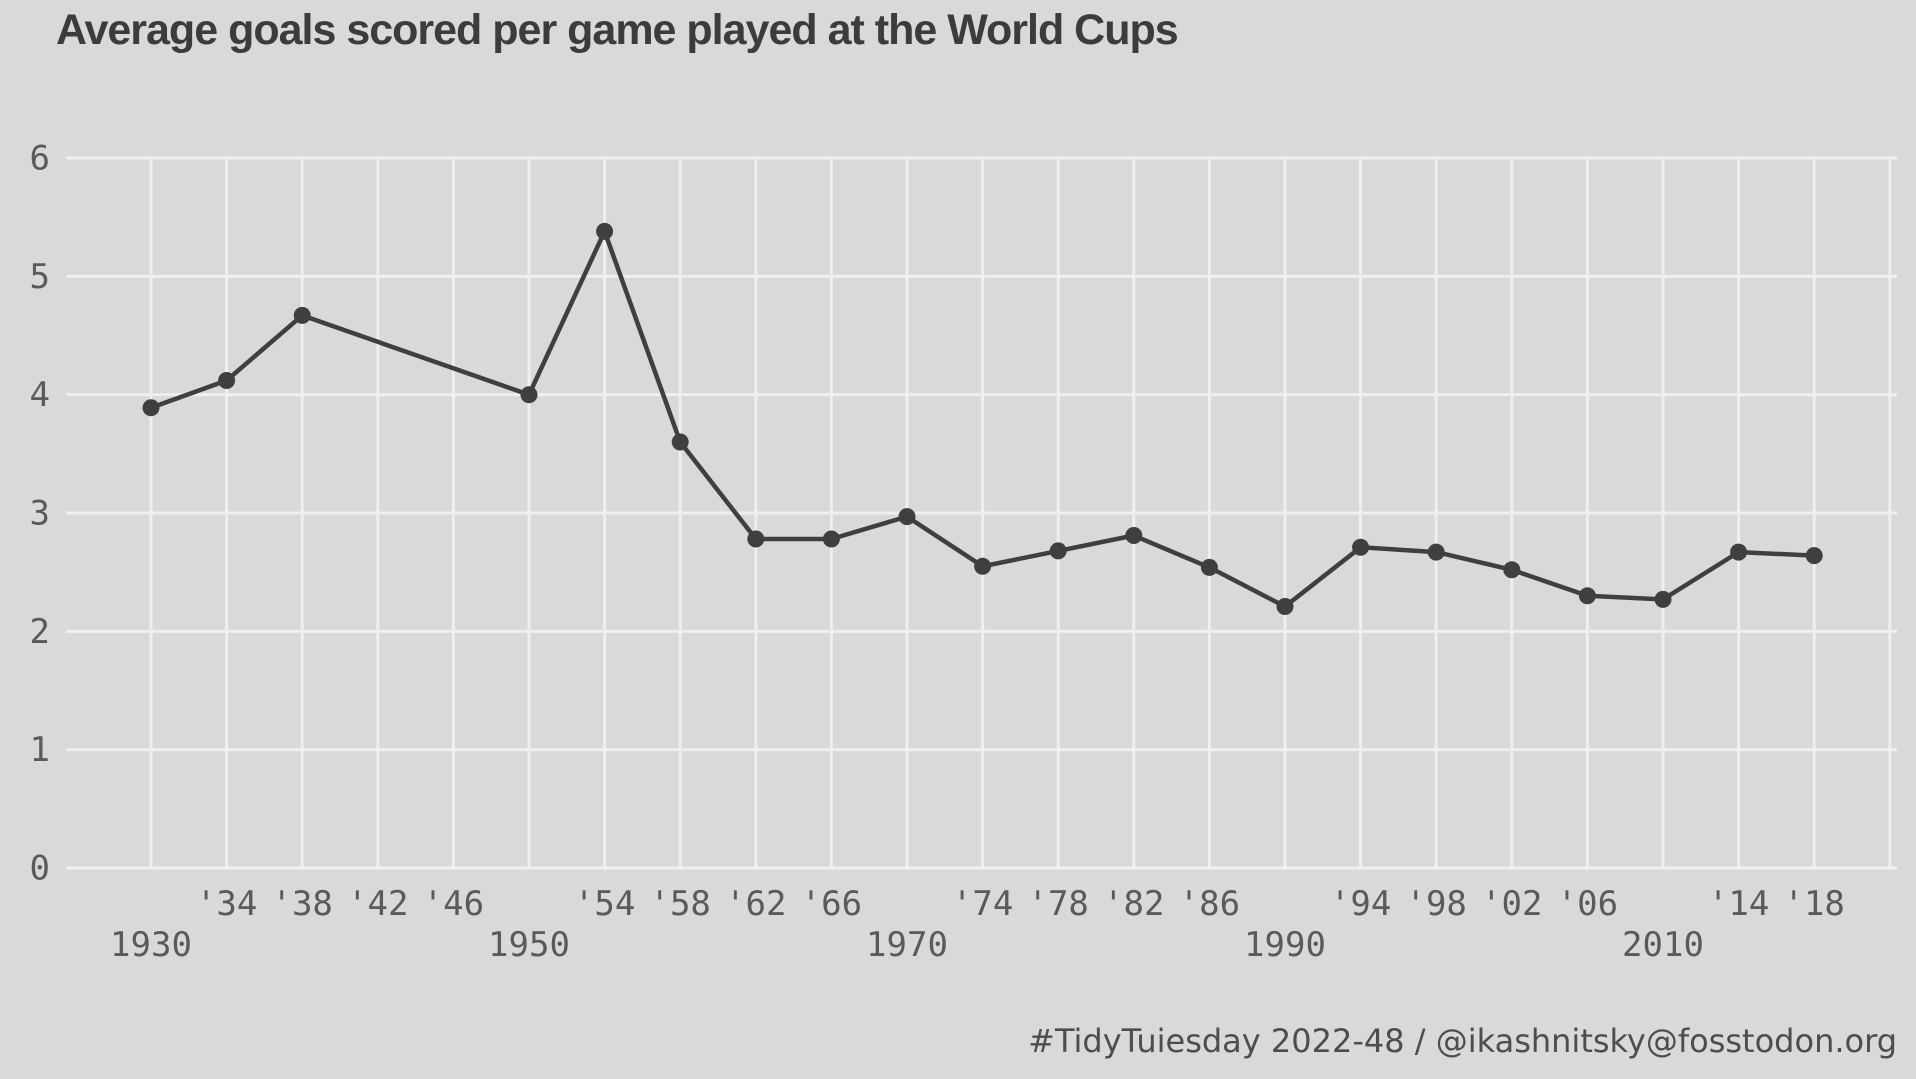  What do you see at coordinates (1738, 904) in the screenshot?
I see `x-axis-tick-label-minor: '14` at bounding box center [1738, 904].